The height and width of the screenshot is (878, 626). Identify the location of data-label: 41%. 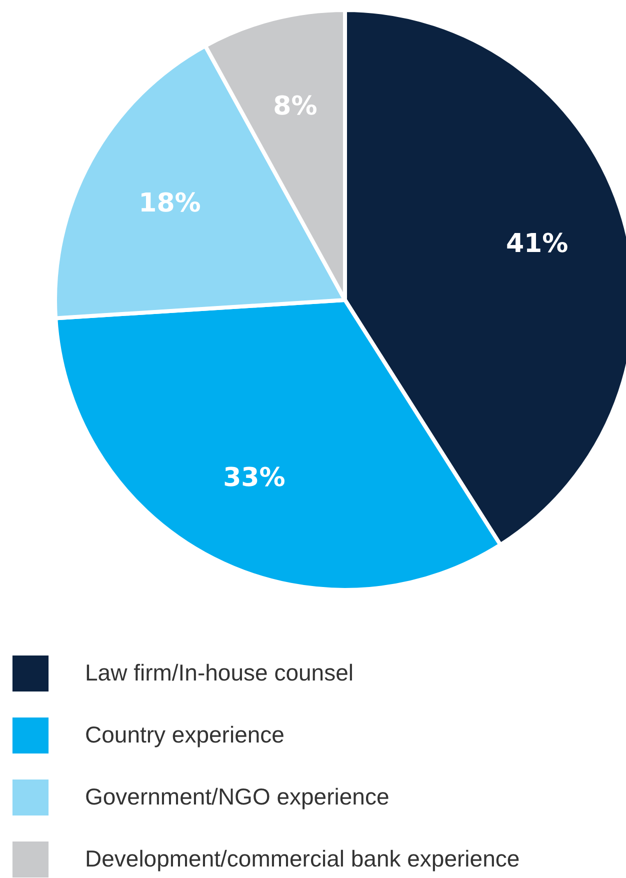
(537, 244).